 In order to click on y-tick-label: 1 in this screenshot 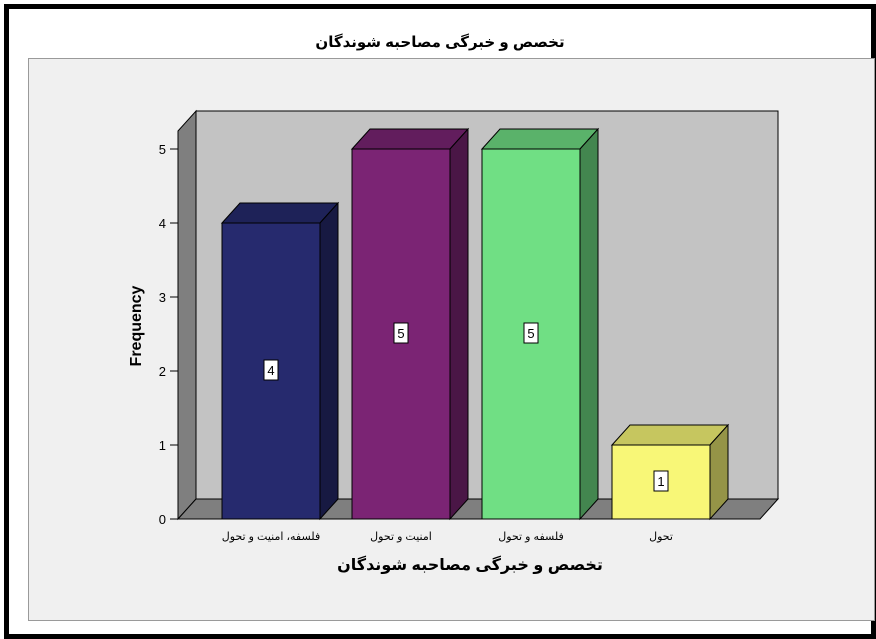, I will do `click(162, 445)`.